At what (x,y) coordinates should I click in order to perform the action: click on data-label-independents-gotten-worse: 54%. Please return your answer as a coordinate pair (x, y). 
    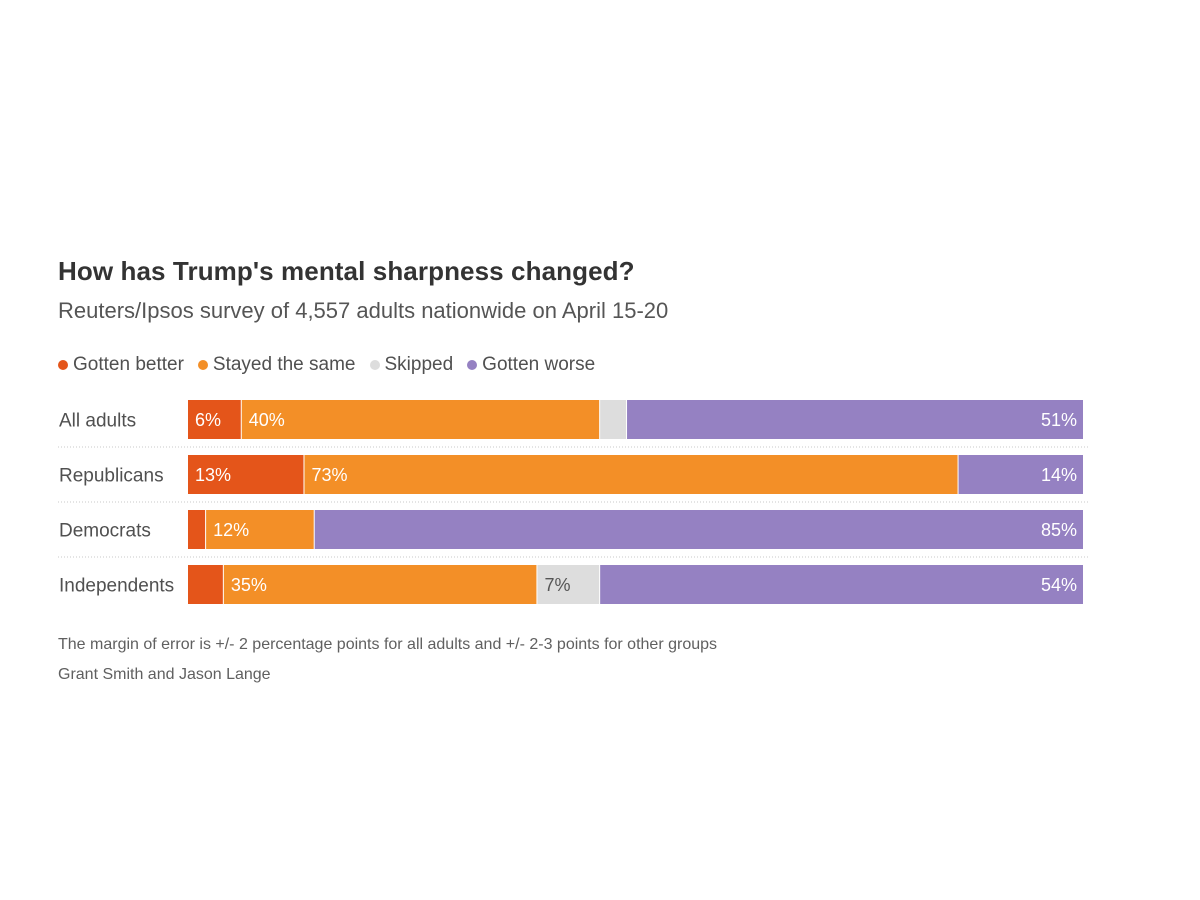
    Looking at the image, I should click on (1059, 585).